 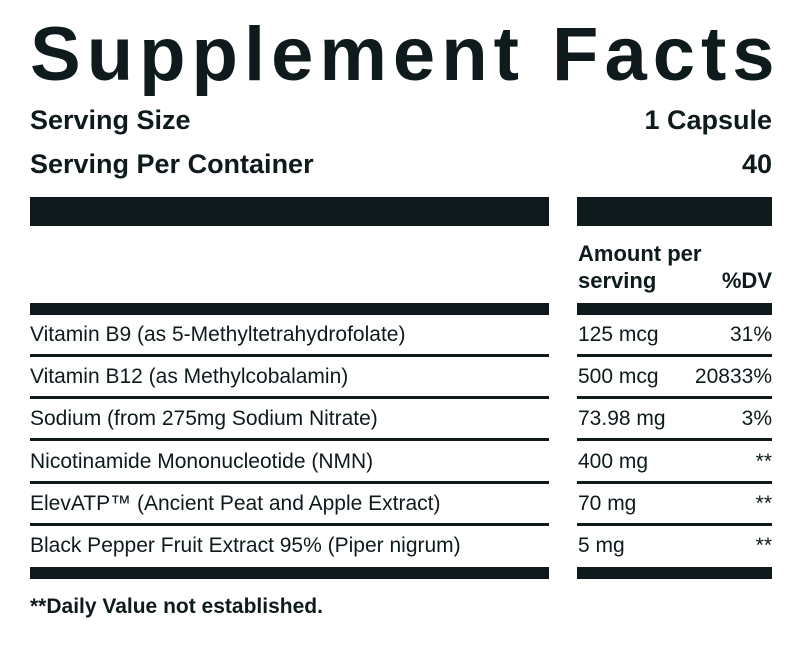 I want to click on title: Supplement Facts, so click(x=405, y=54).